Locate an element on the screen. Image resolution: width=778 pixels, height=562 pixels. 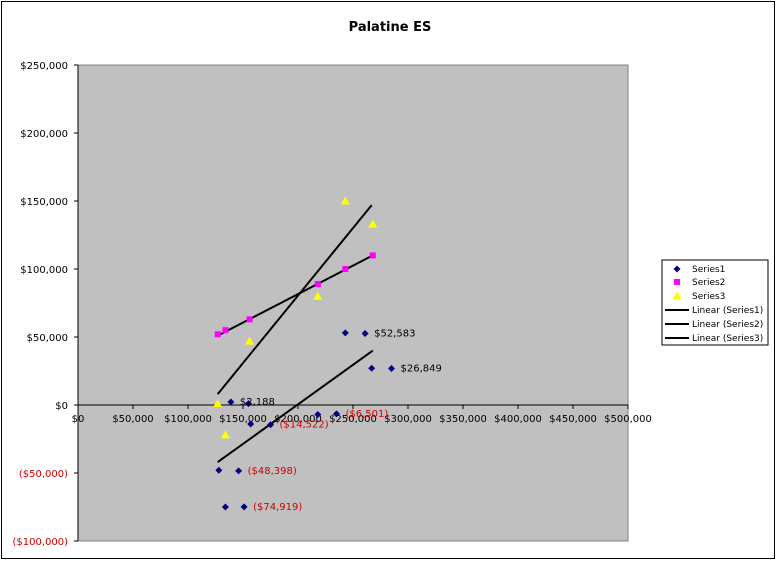
x-tick-label: $0 is located at coordinates (78, 419).